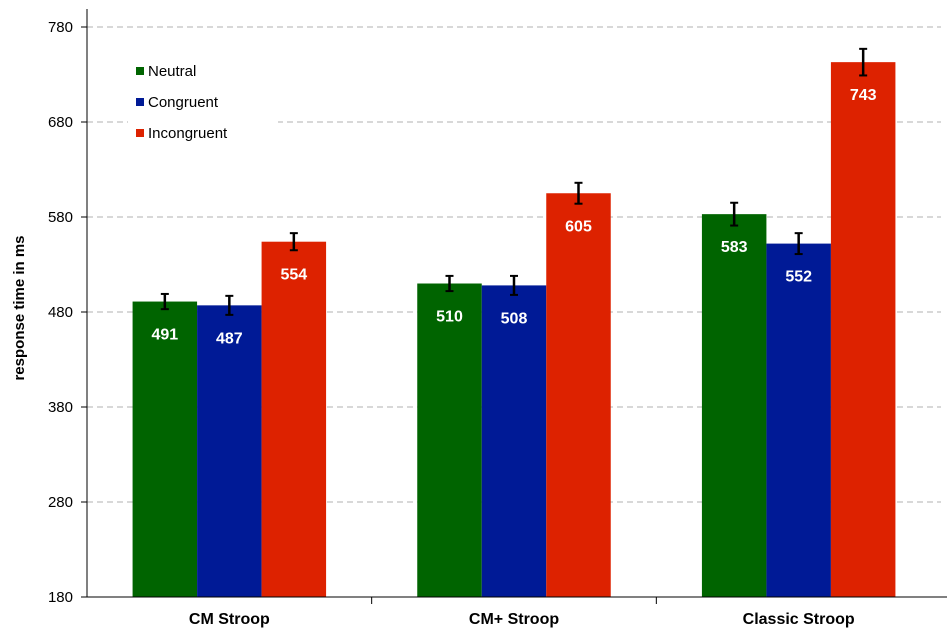 The image size is (947, 633). What do you see at coordinates (60, 407) in the screenshot?
I see `y-tick-label: 380` at bounding box center [60, 407].